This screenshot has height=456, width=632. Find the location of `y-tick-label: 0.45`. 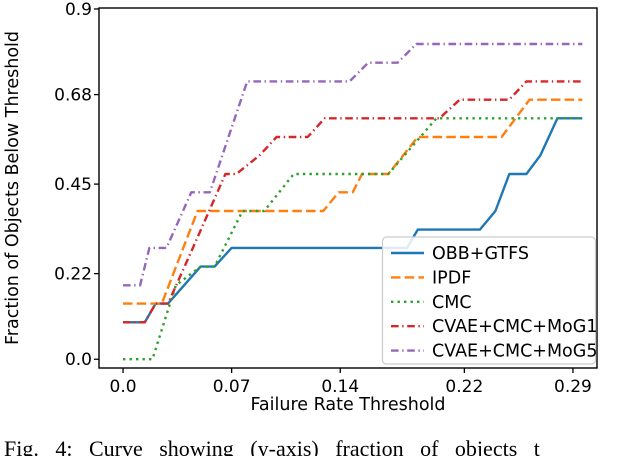

y-tick-label: 0.45 is located at coordinates (73, 185).